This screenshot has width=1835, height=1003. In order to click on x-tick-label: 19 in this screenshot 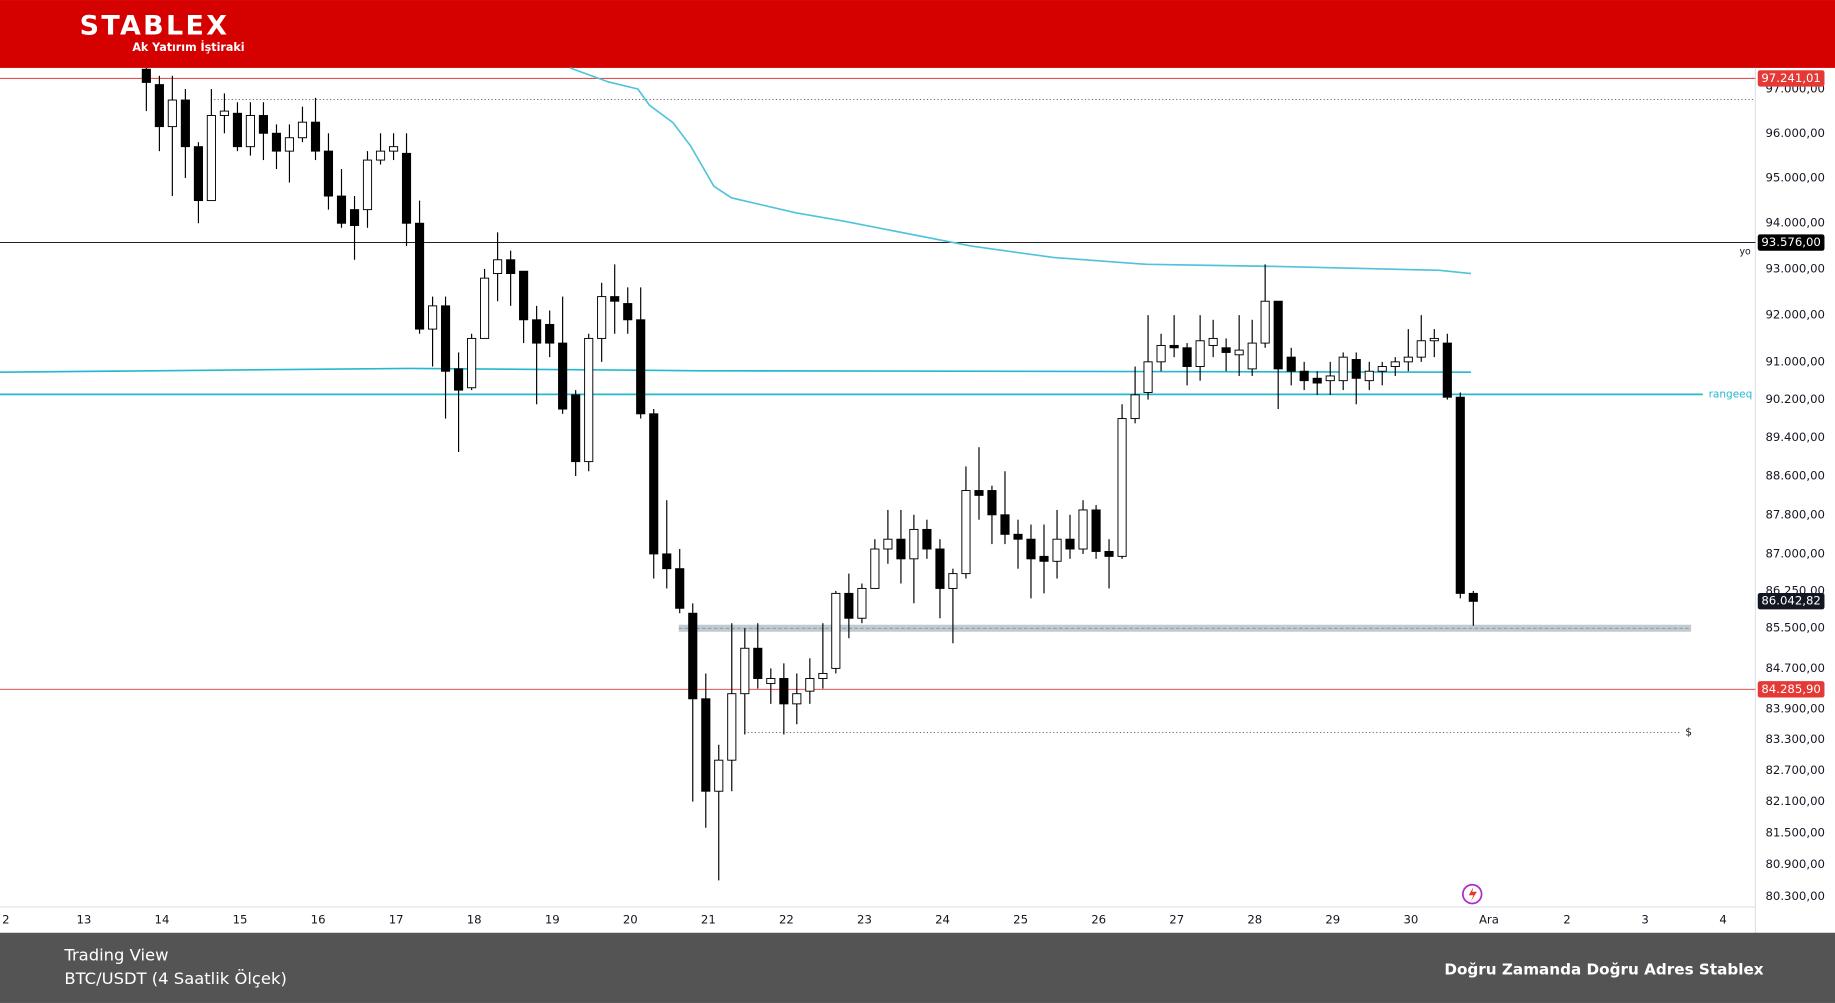, I will do `click(552, 919)`.